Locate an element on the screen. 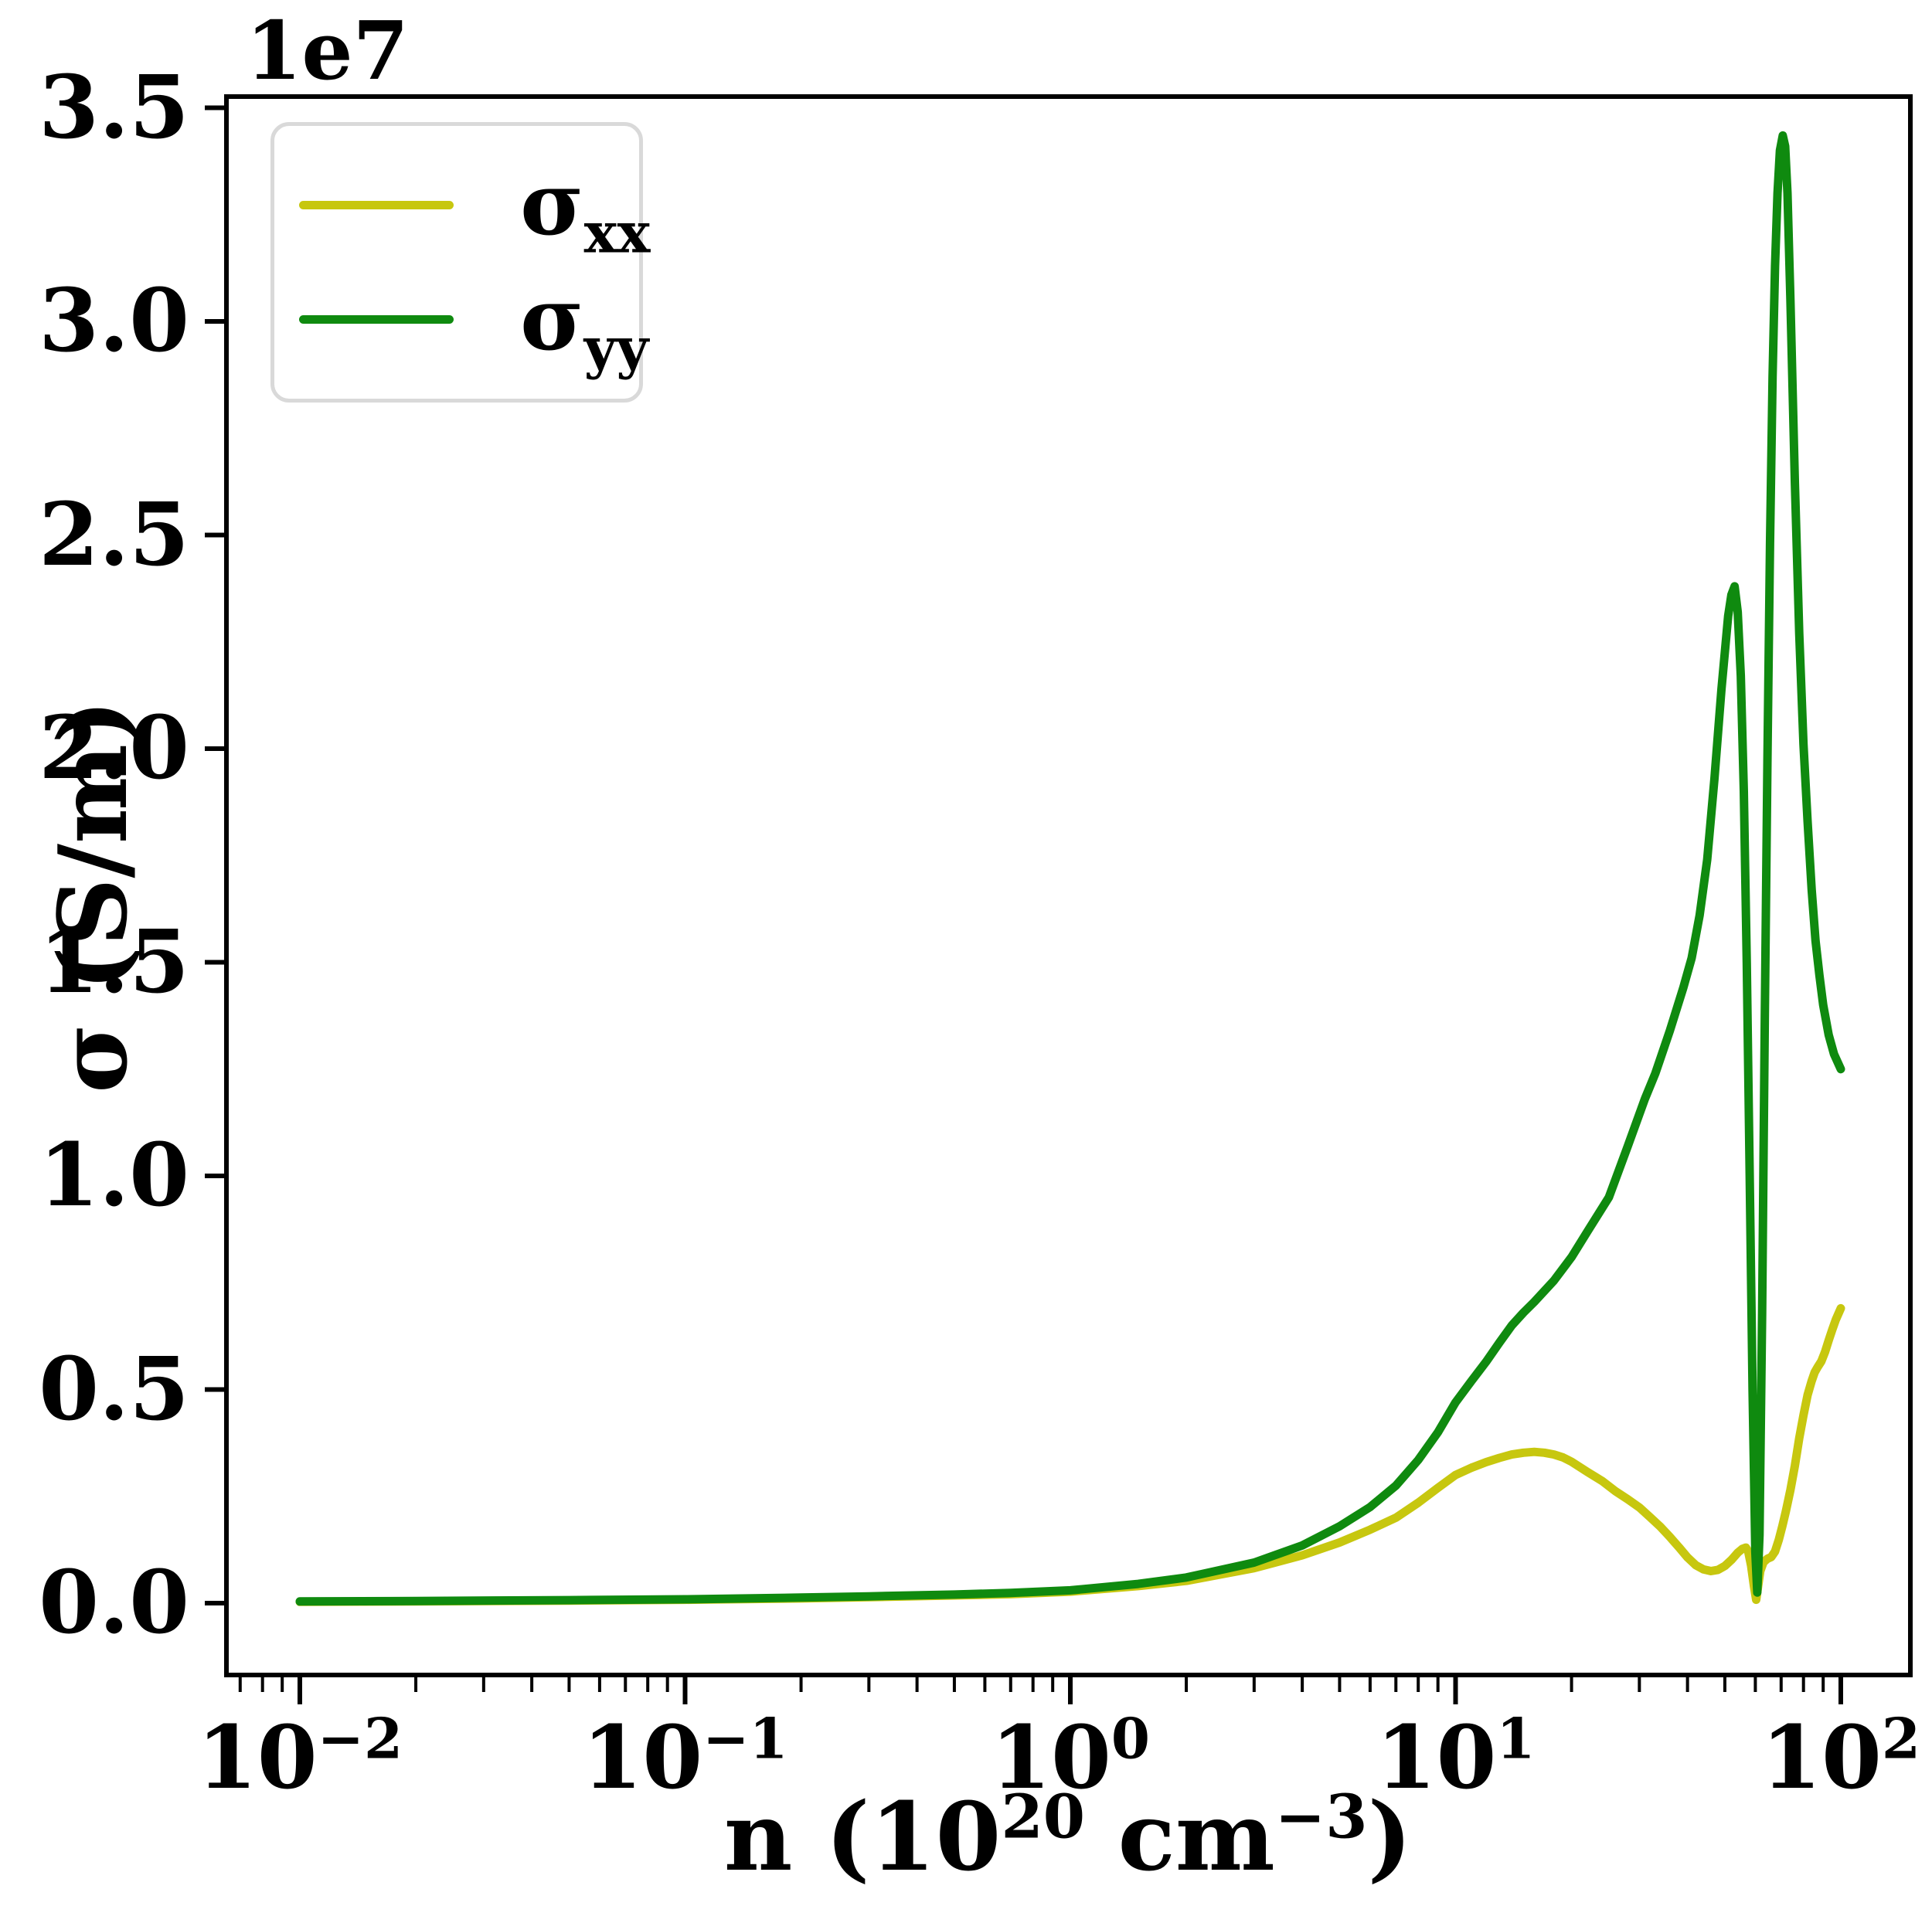 Image resolution: width=1932 pixels, height=1923 pixels. legend-label-sigma-yy: σyy is located at coordinates (585, 324).